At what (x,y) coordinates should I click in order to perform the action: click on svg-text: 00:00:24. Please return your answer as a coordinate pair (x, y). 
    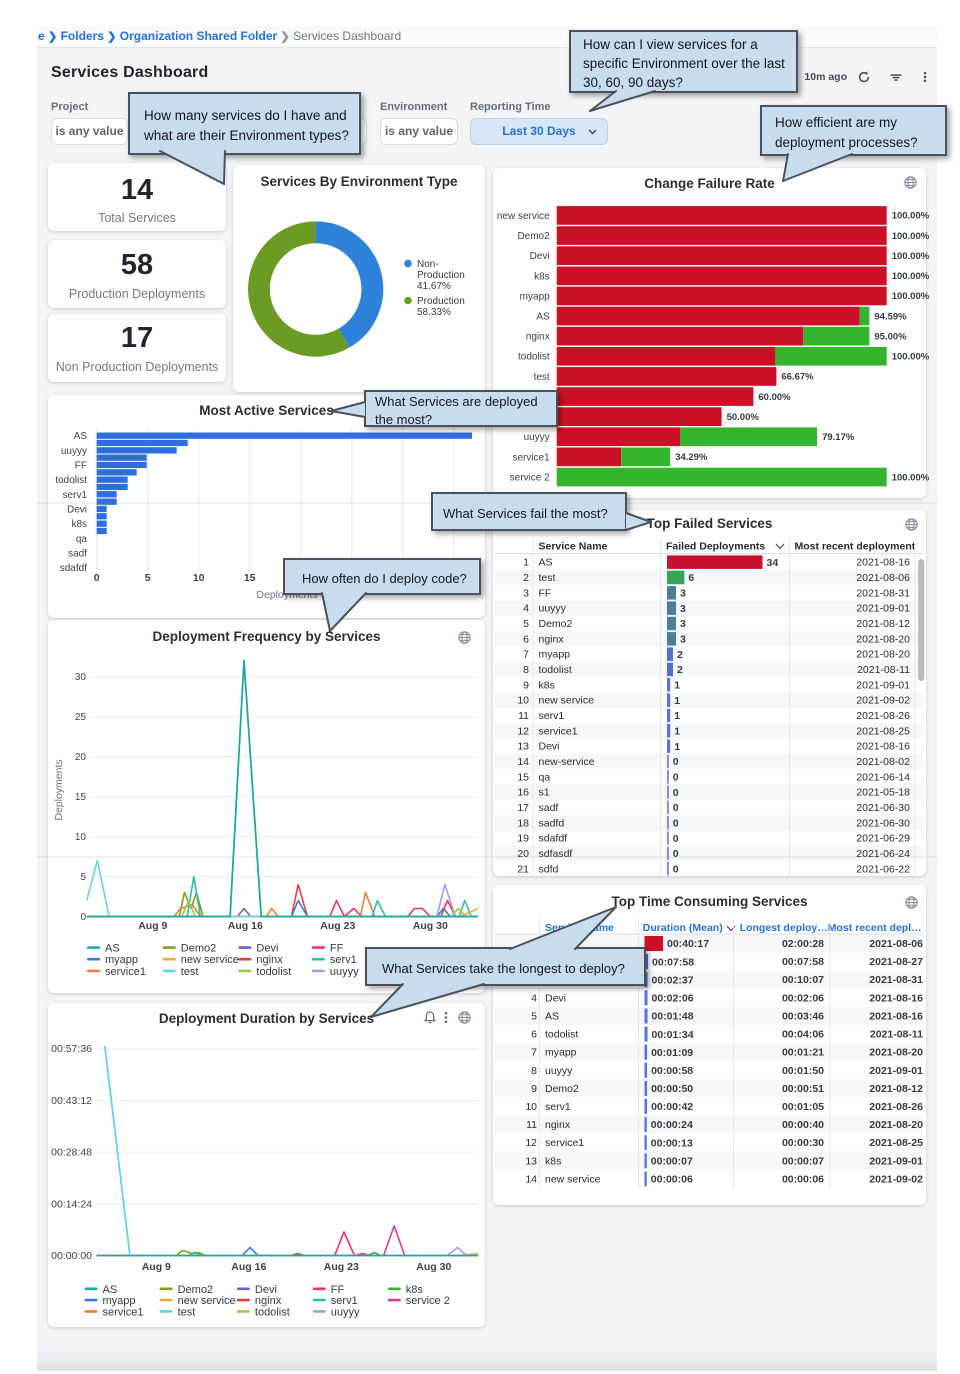
    Looking at the image, I should click on (672, 1125).